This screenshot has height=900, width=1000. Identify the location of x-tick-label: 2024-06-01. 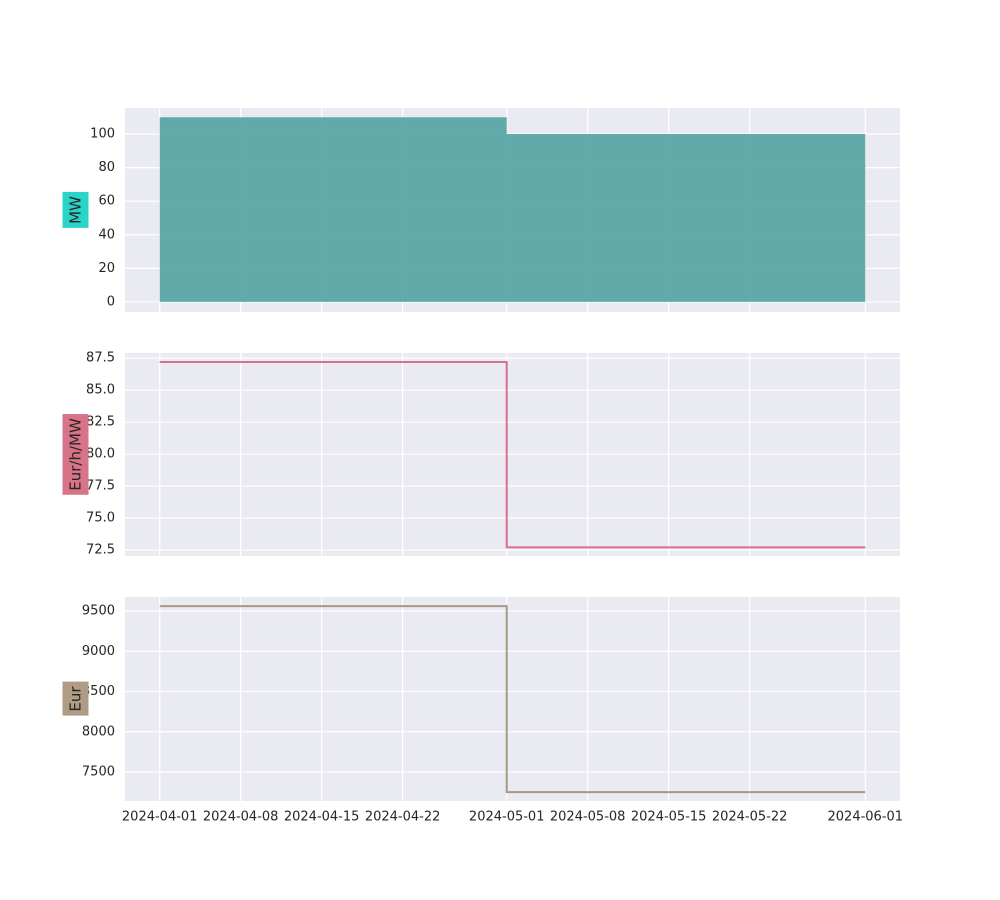
(866, 817).